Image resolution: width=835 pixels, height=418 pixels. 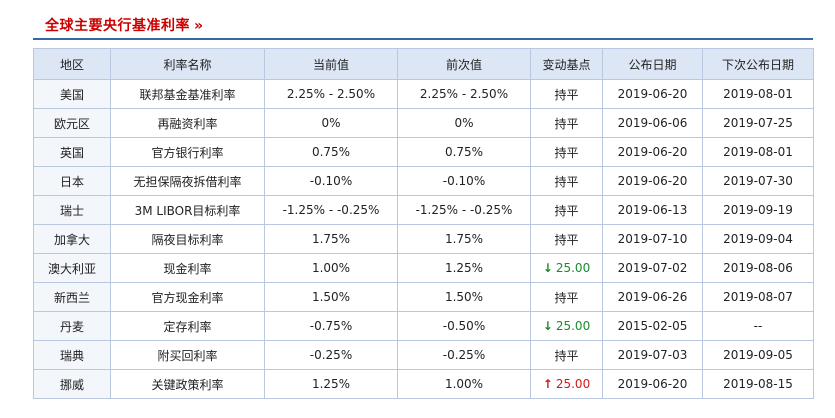 What do you see at coordinates (547, 384) in the screenshot?
I see `arrow-up-icon: ↑` at bounding box center [547, 384].